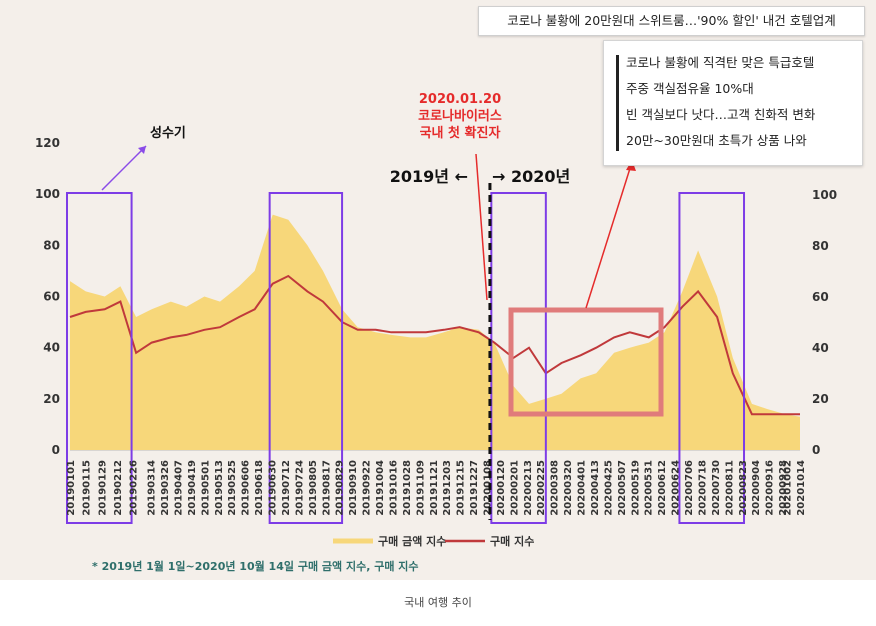  What do you see at coordinates (721, 114) in the screenshot?
I see `quote-line: 빈 객실보다 낫다…고객 친화적 변화` at bounding box center [721, 114].